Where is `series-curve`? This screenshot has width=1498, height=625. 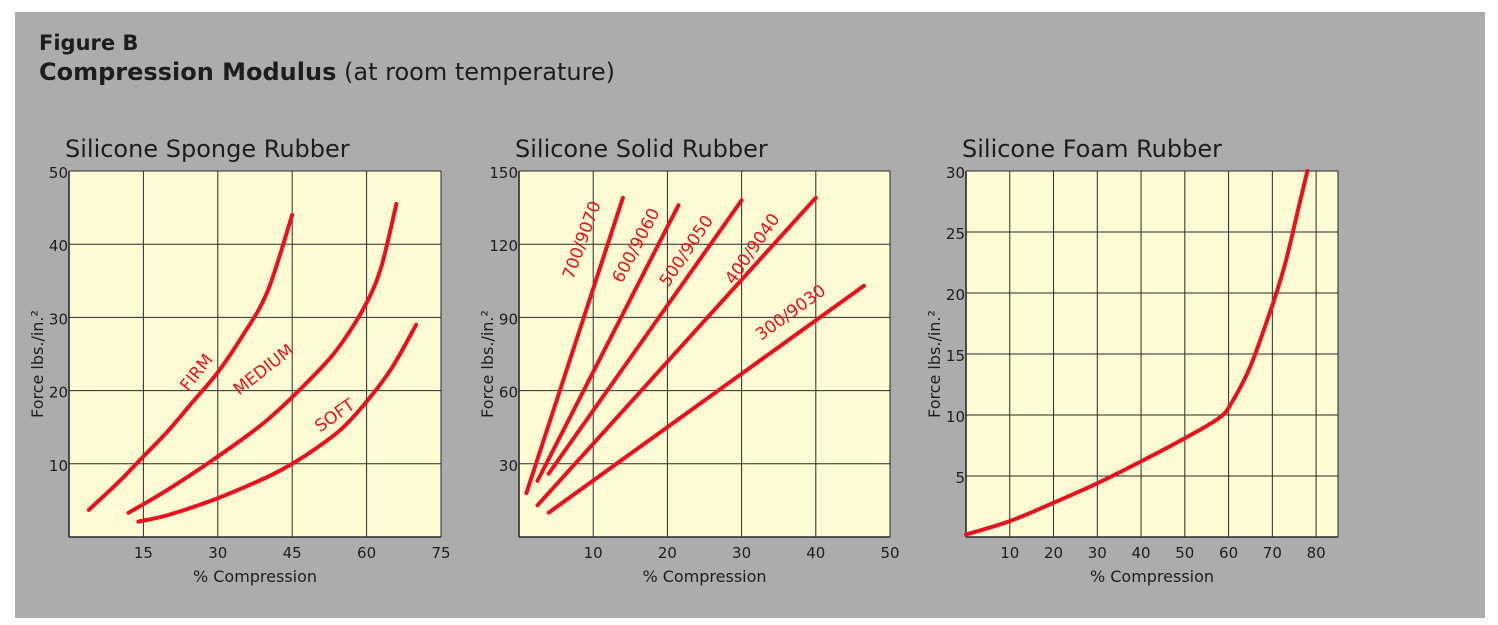
series-curve is located at coordinates (1137, 353).